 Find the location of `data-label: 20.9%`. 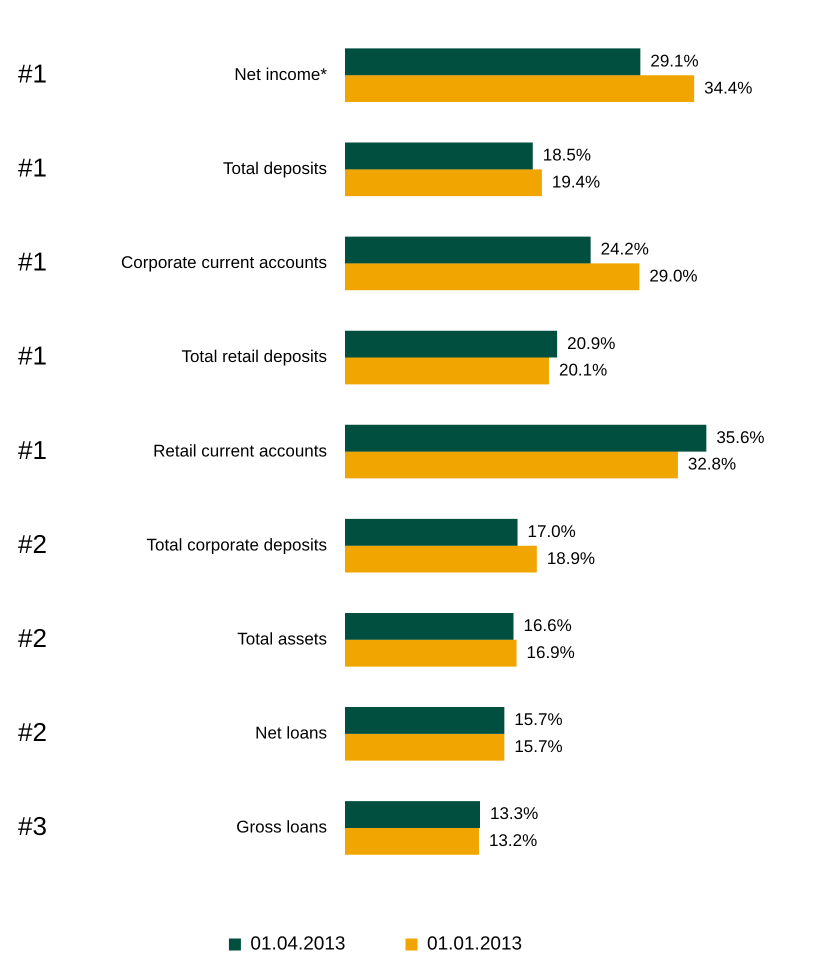

data-label: 20.9% is located at coordinates (591, 343).